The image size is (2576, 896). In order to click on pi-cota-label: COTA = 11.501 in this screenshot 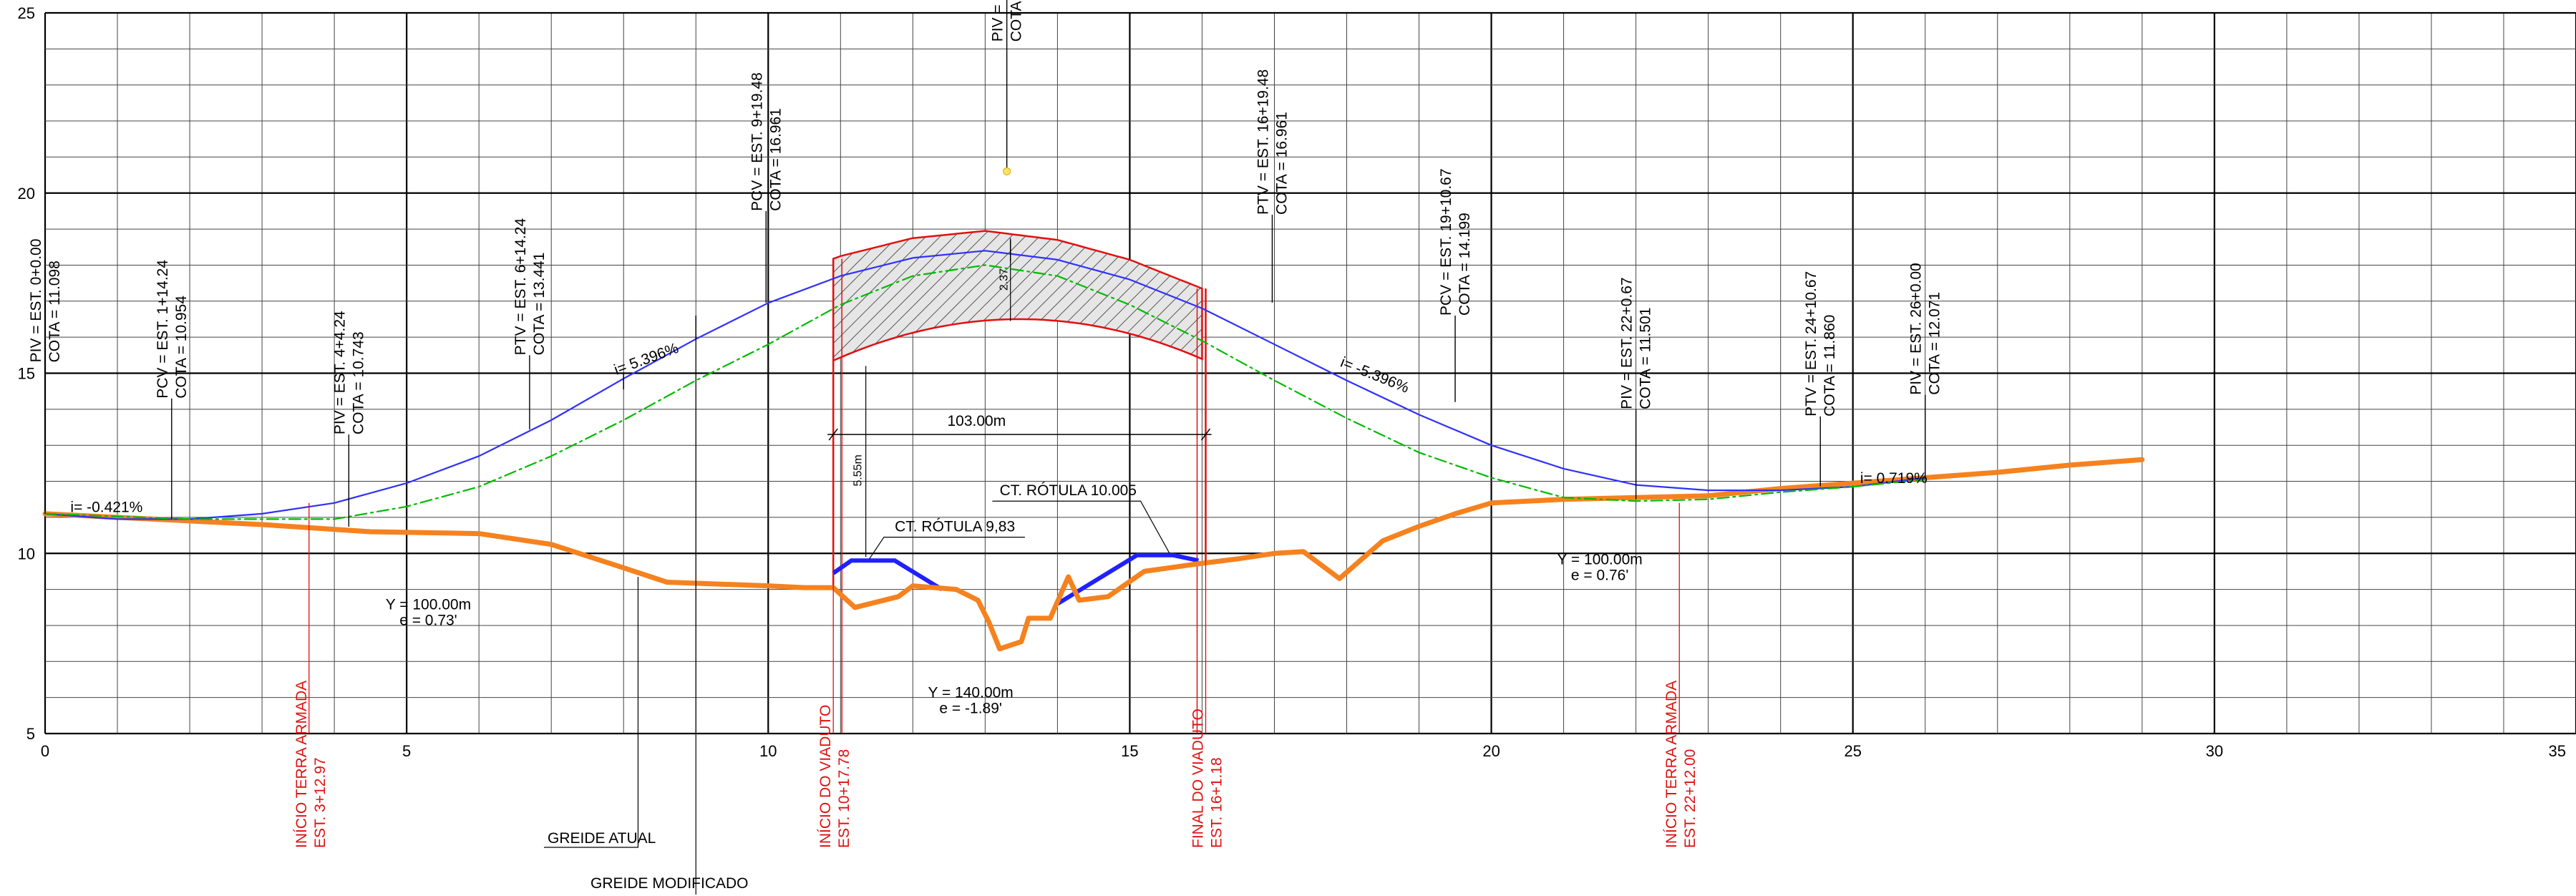, I will do `click(1646, 358)`.